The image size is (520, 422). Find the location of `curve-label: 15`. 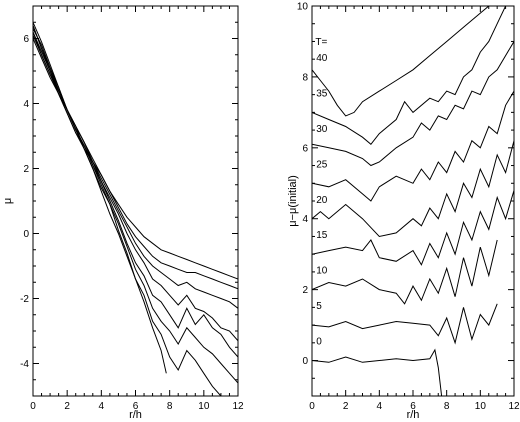

curve-label: 15 is located at coordinates (322, 235).